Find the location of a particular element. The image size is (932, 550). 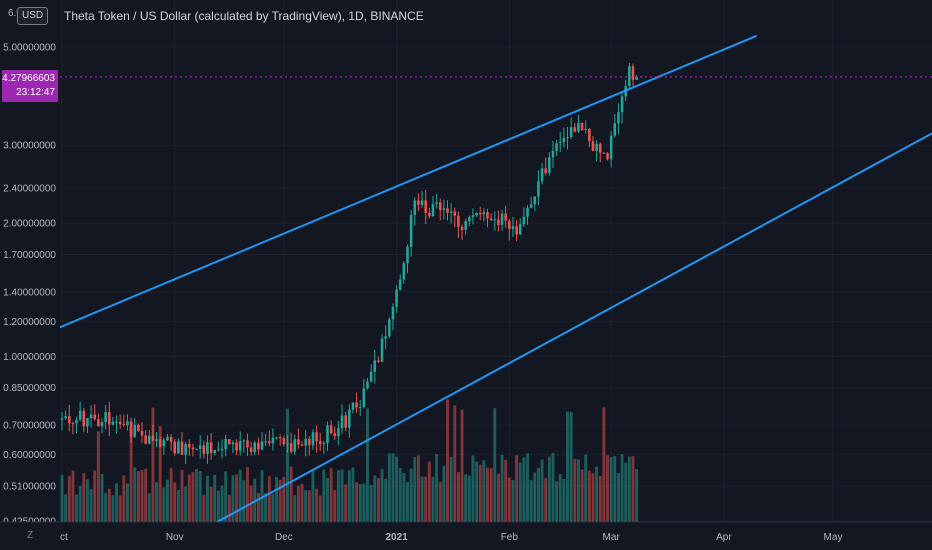

zoom-button: Z is located at coordinates (30, 535).